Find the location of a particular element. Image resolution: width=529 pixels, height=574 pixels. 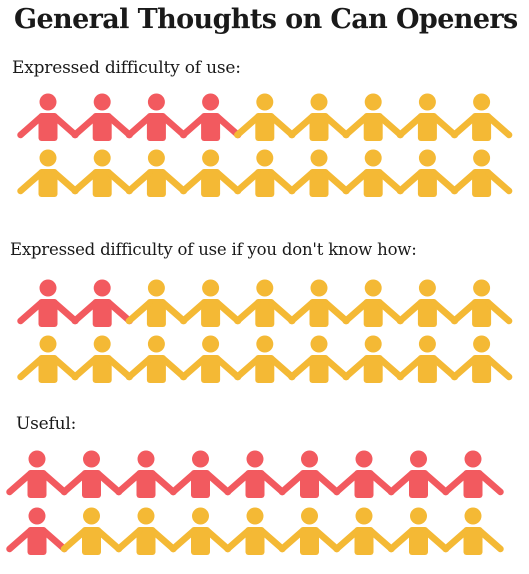

chart-label-useful: Useful: is located at coordinates (46, 424).